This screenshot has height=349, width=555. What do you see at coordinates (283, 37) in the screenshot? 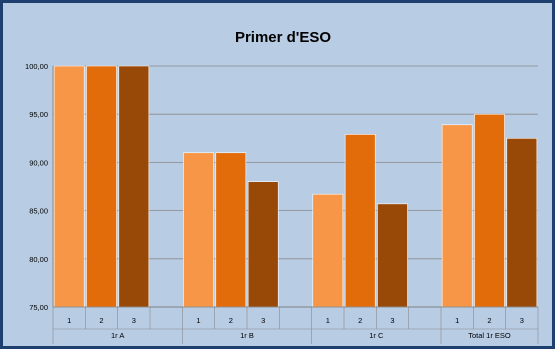
I see `chart-title: Primer d'ESO` at bounding box center [283, 37].